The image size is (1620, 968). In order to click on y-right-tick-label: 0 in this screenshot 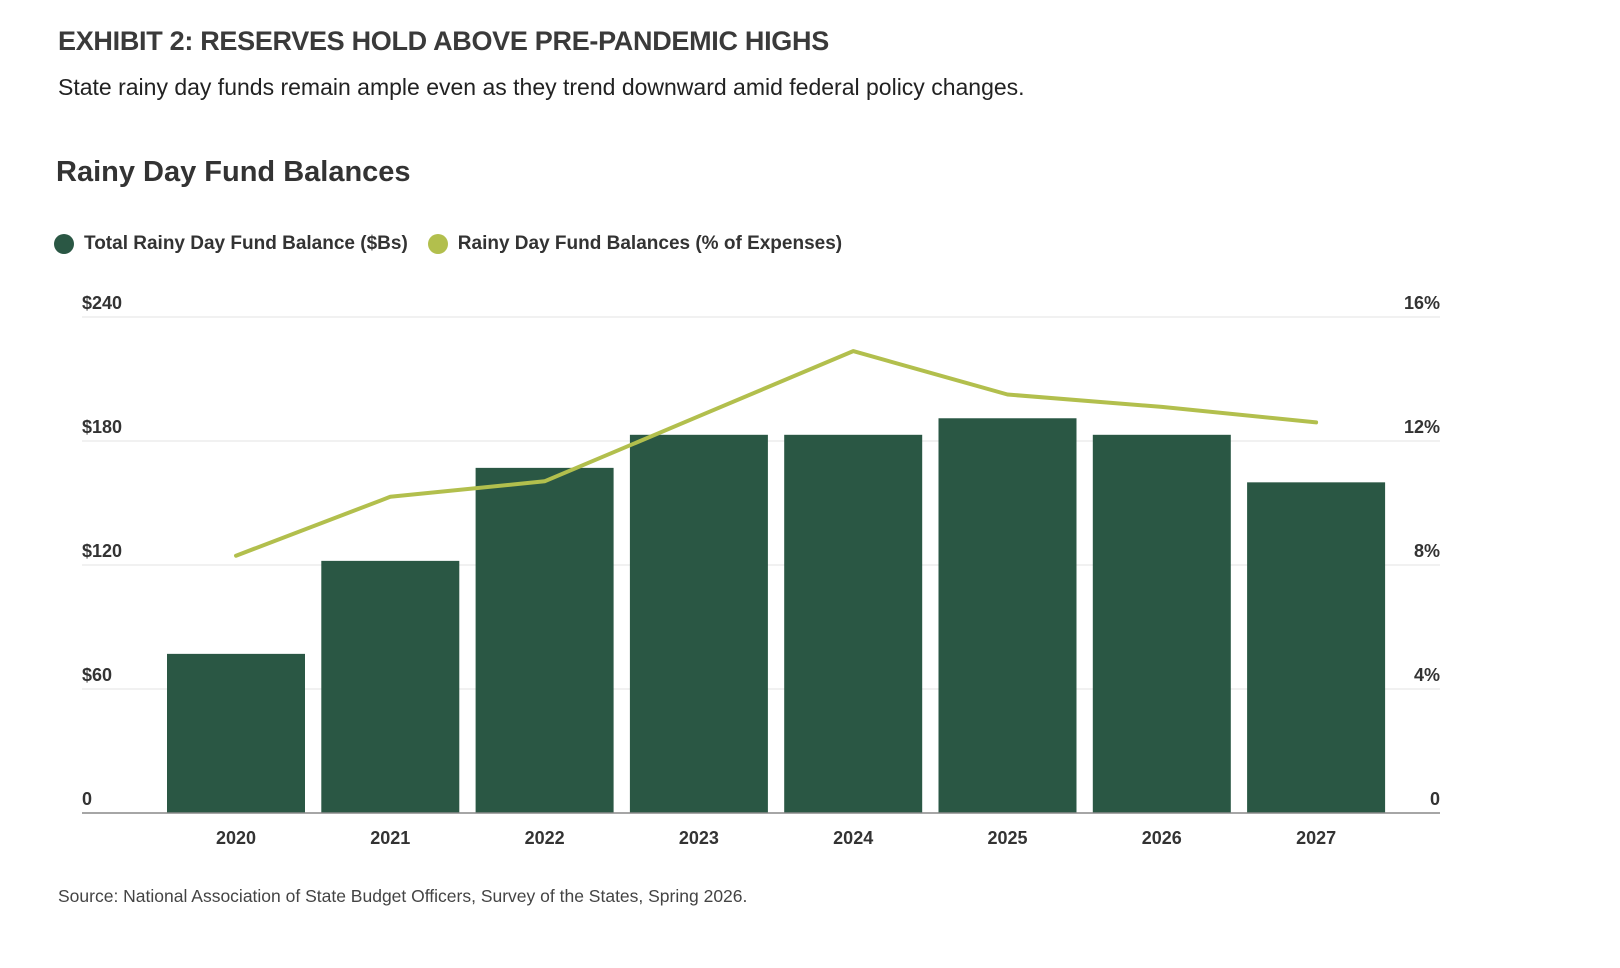, I will do `click(1435, 799)`.